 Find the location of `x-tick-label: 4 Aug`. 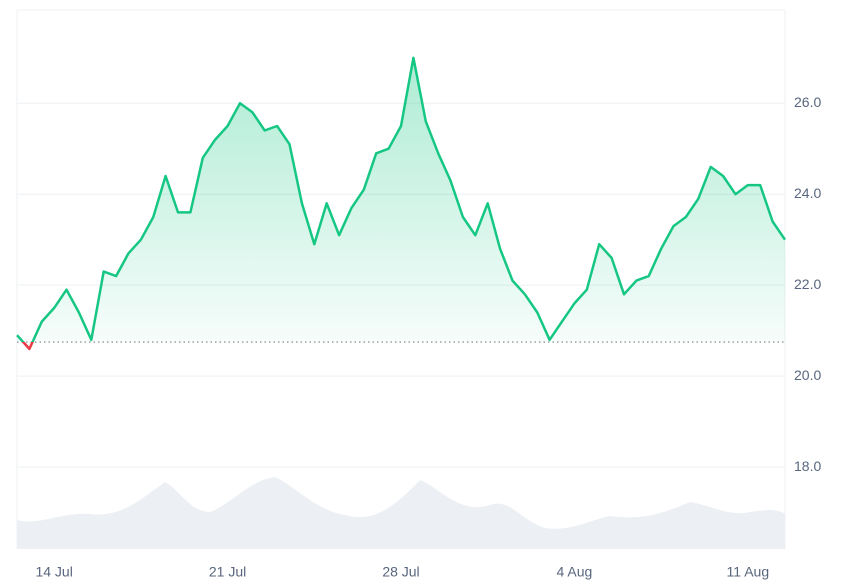

x-tick-label: 4 Aug is located at coordinates (575, 572).